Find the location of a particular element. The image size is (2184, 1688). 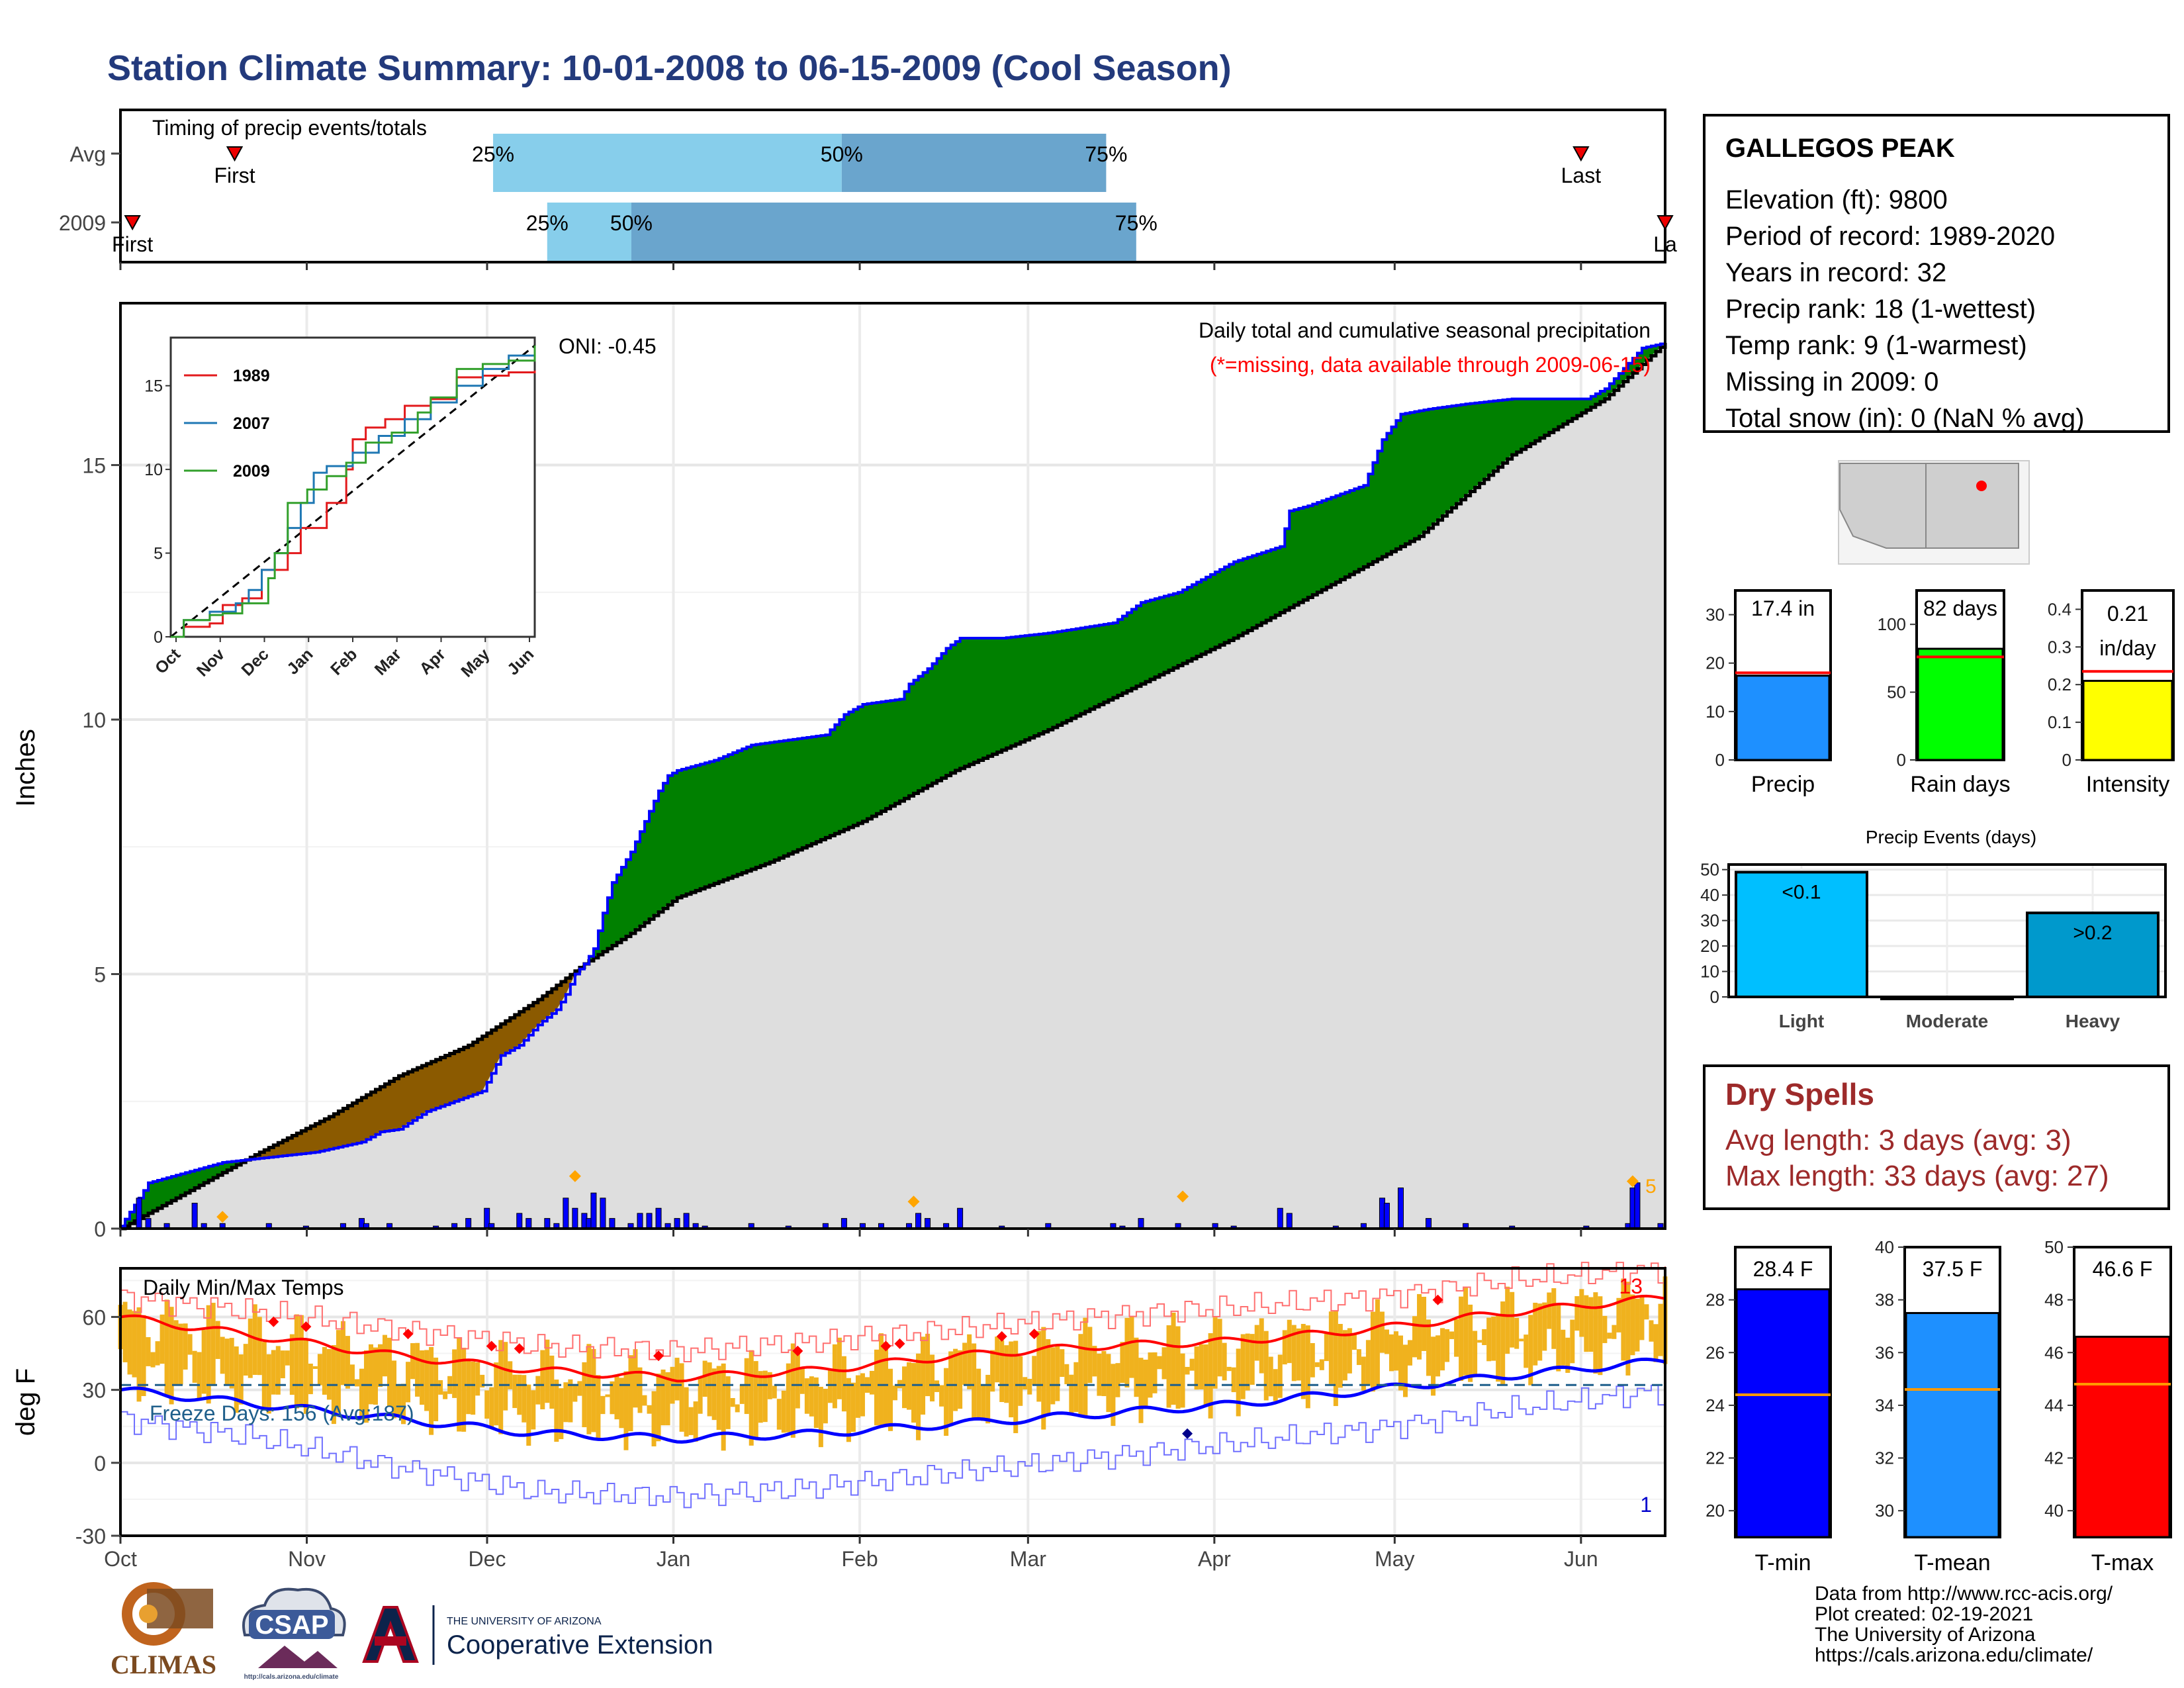

avg-max-line is located at coordinates (893, 1338).